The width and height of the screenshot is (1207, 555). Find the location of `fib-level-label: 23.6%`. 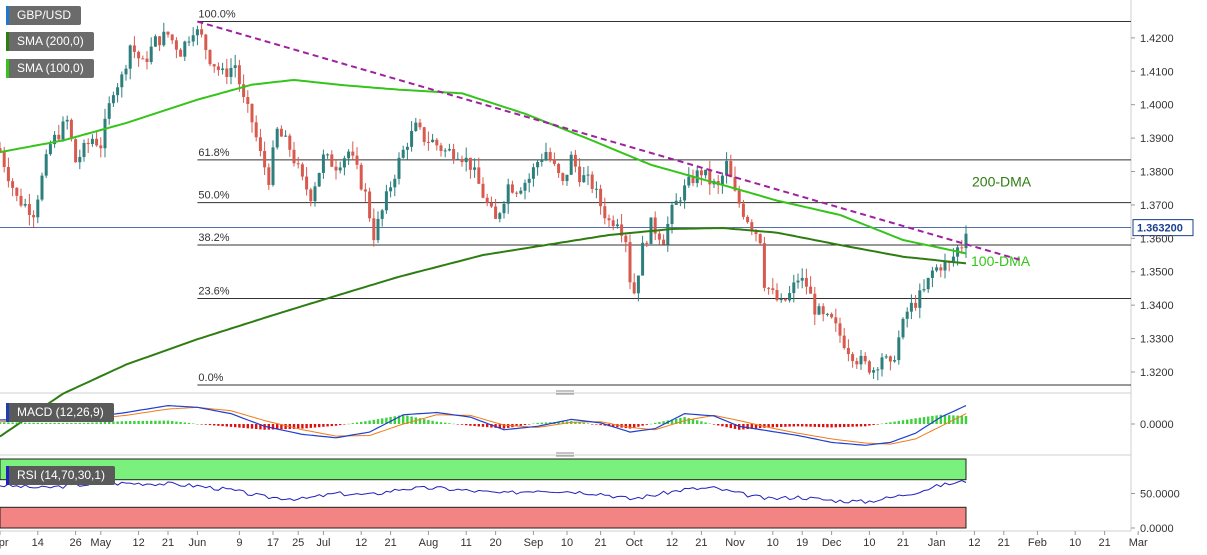

fib-level-label: 23.6% is located at coordinates (213, 291).